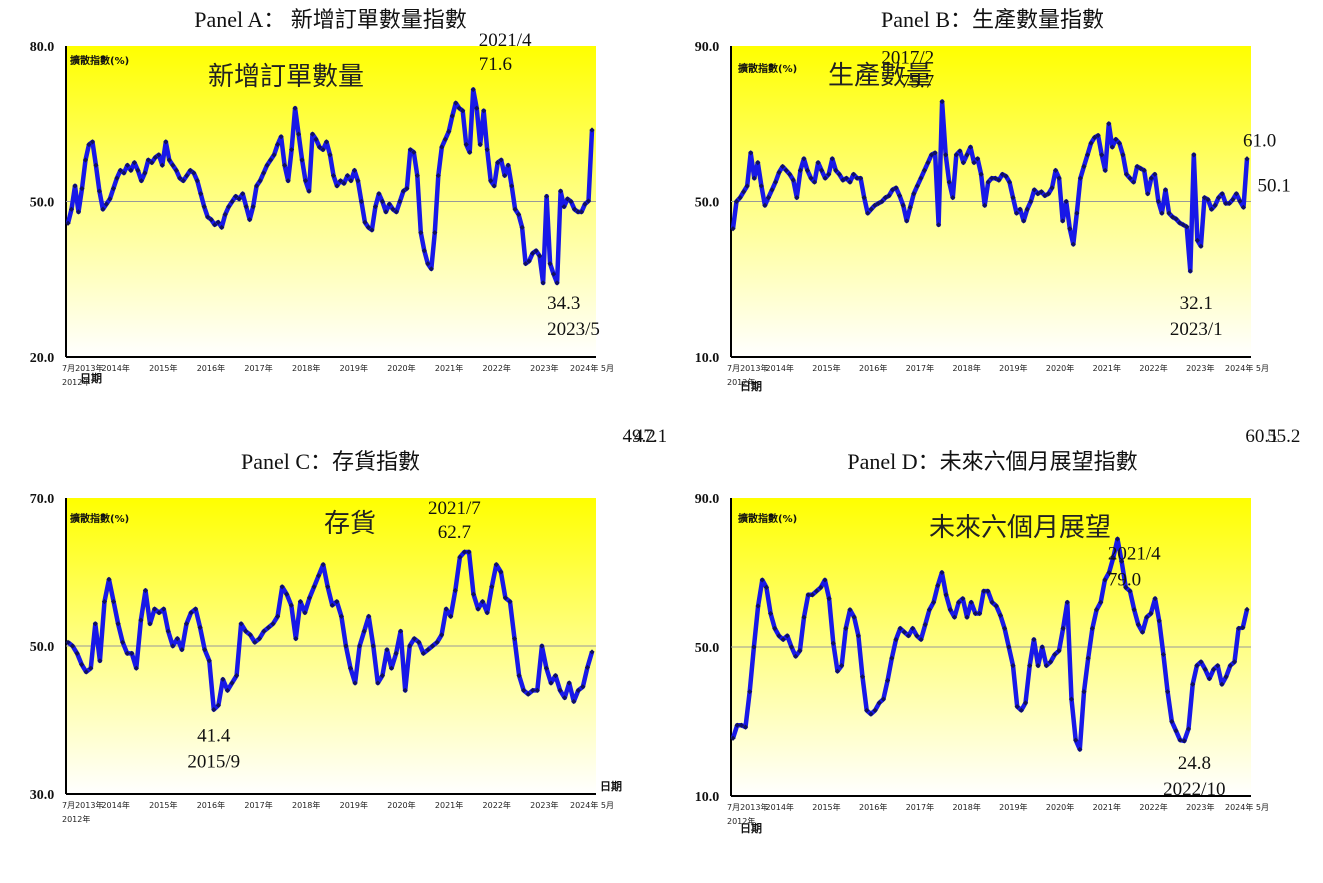  I want to click on annotation-date: 2021/4, so click(505, 40).